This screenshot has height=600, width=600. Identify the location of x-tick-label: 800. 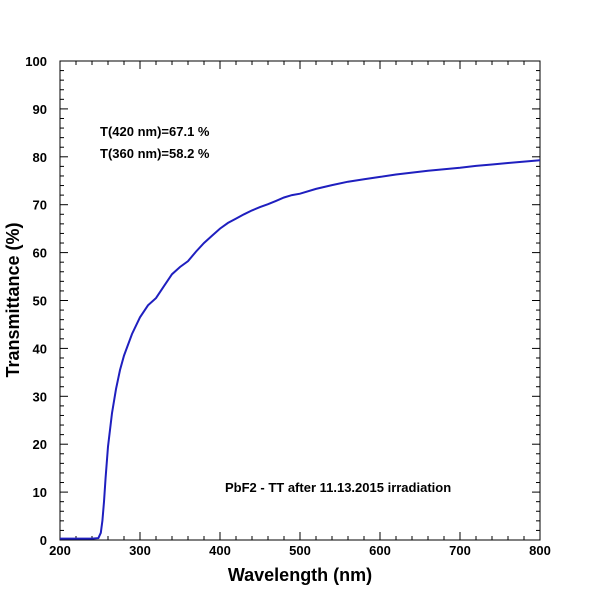
(540, 550).